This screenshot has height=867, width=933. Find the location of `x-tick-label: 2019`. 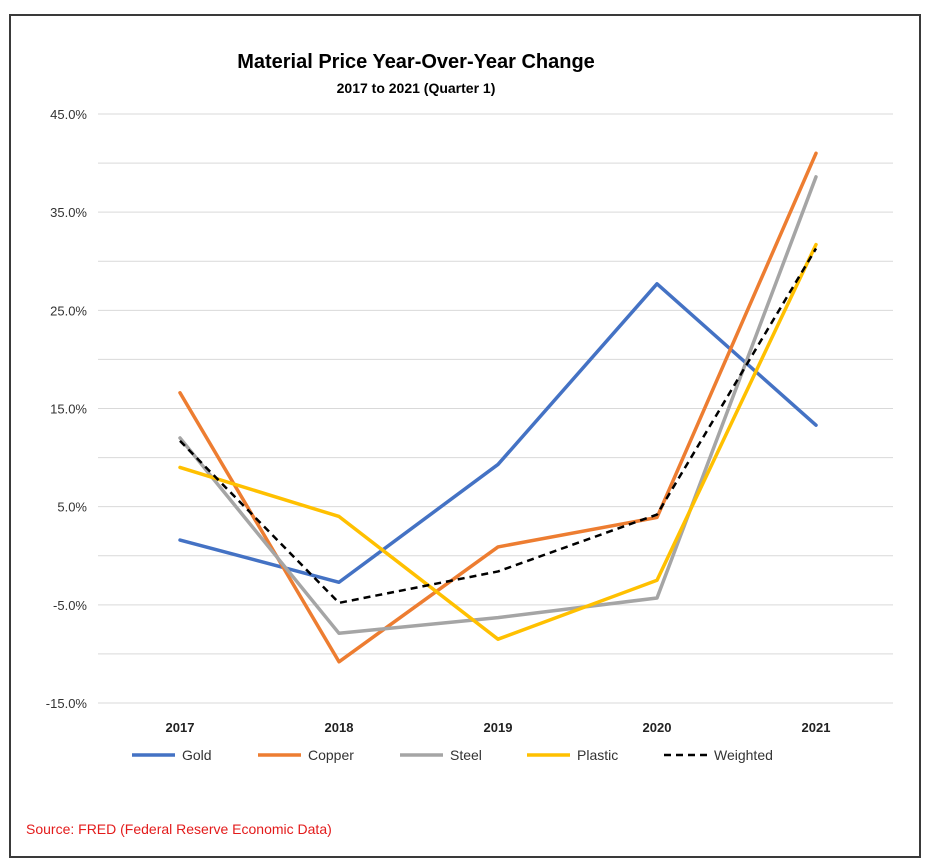

x-tick-label: 2019 is located at coordinates (498, 727).